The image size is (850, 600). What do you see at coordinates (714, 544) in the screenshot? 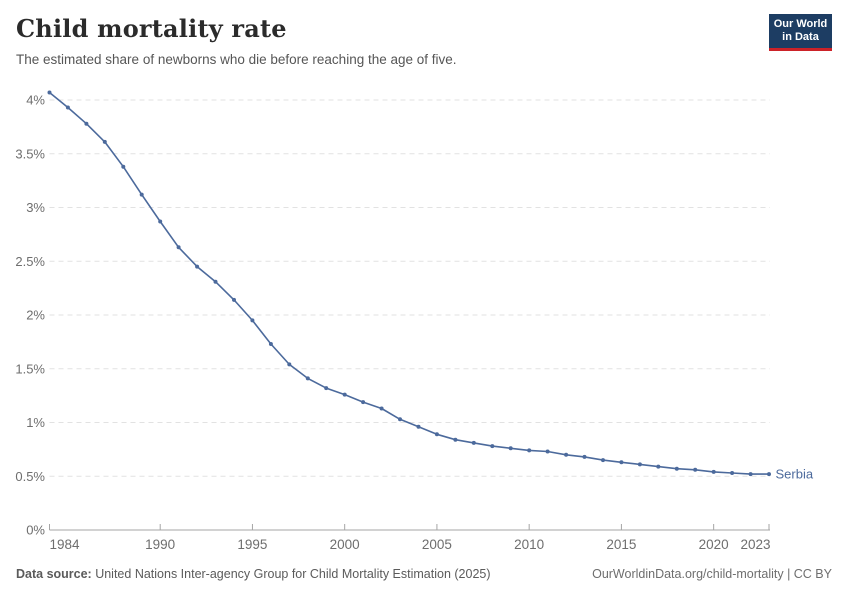
I see `x-tick-label-2020: 2020` at bounding box center [714, 544].